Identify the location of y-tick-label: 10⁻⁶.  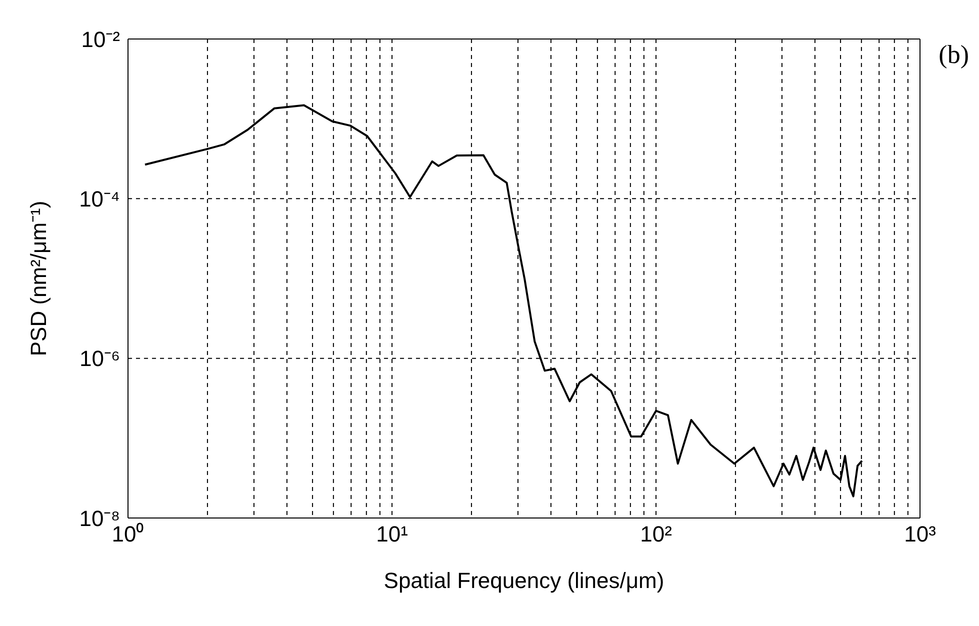
(99, 359).